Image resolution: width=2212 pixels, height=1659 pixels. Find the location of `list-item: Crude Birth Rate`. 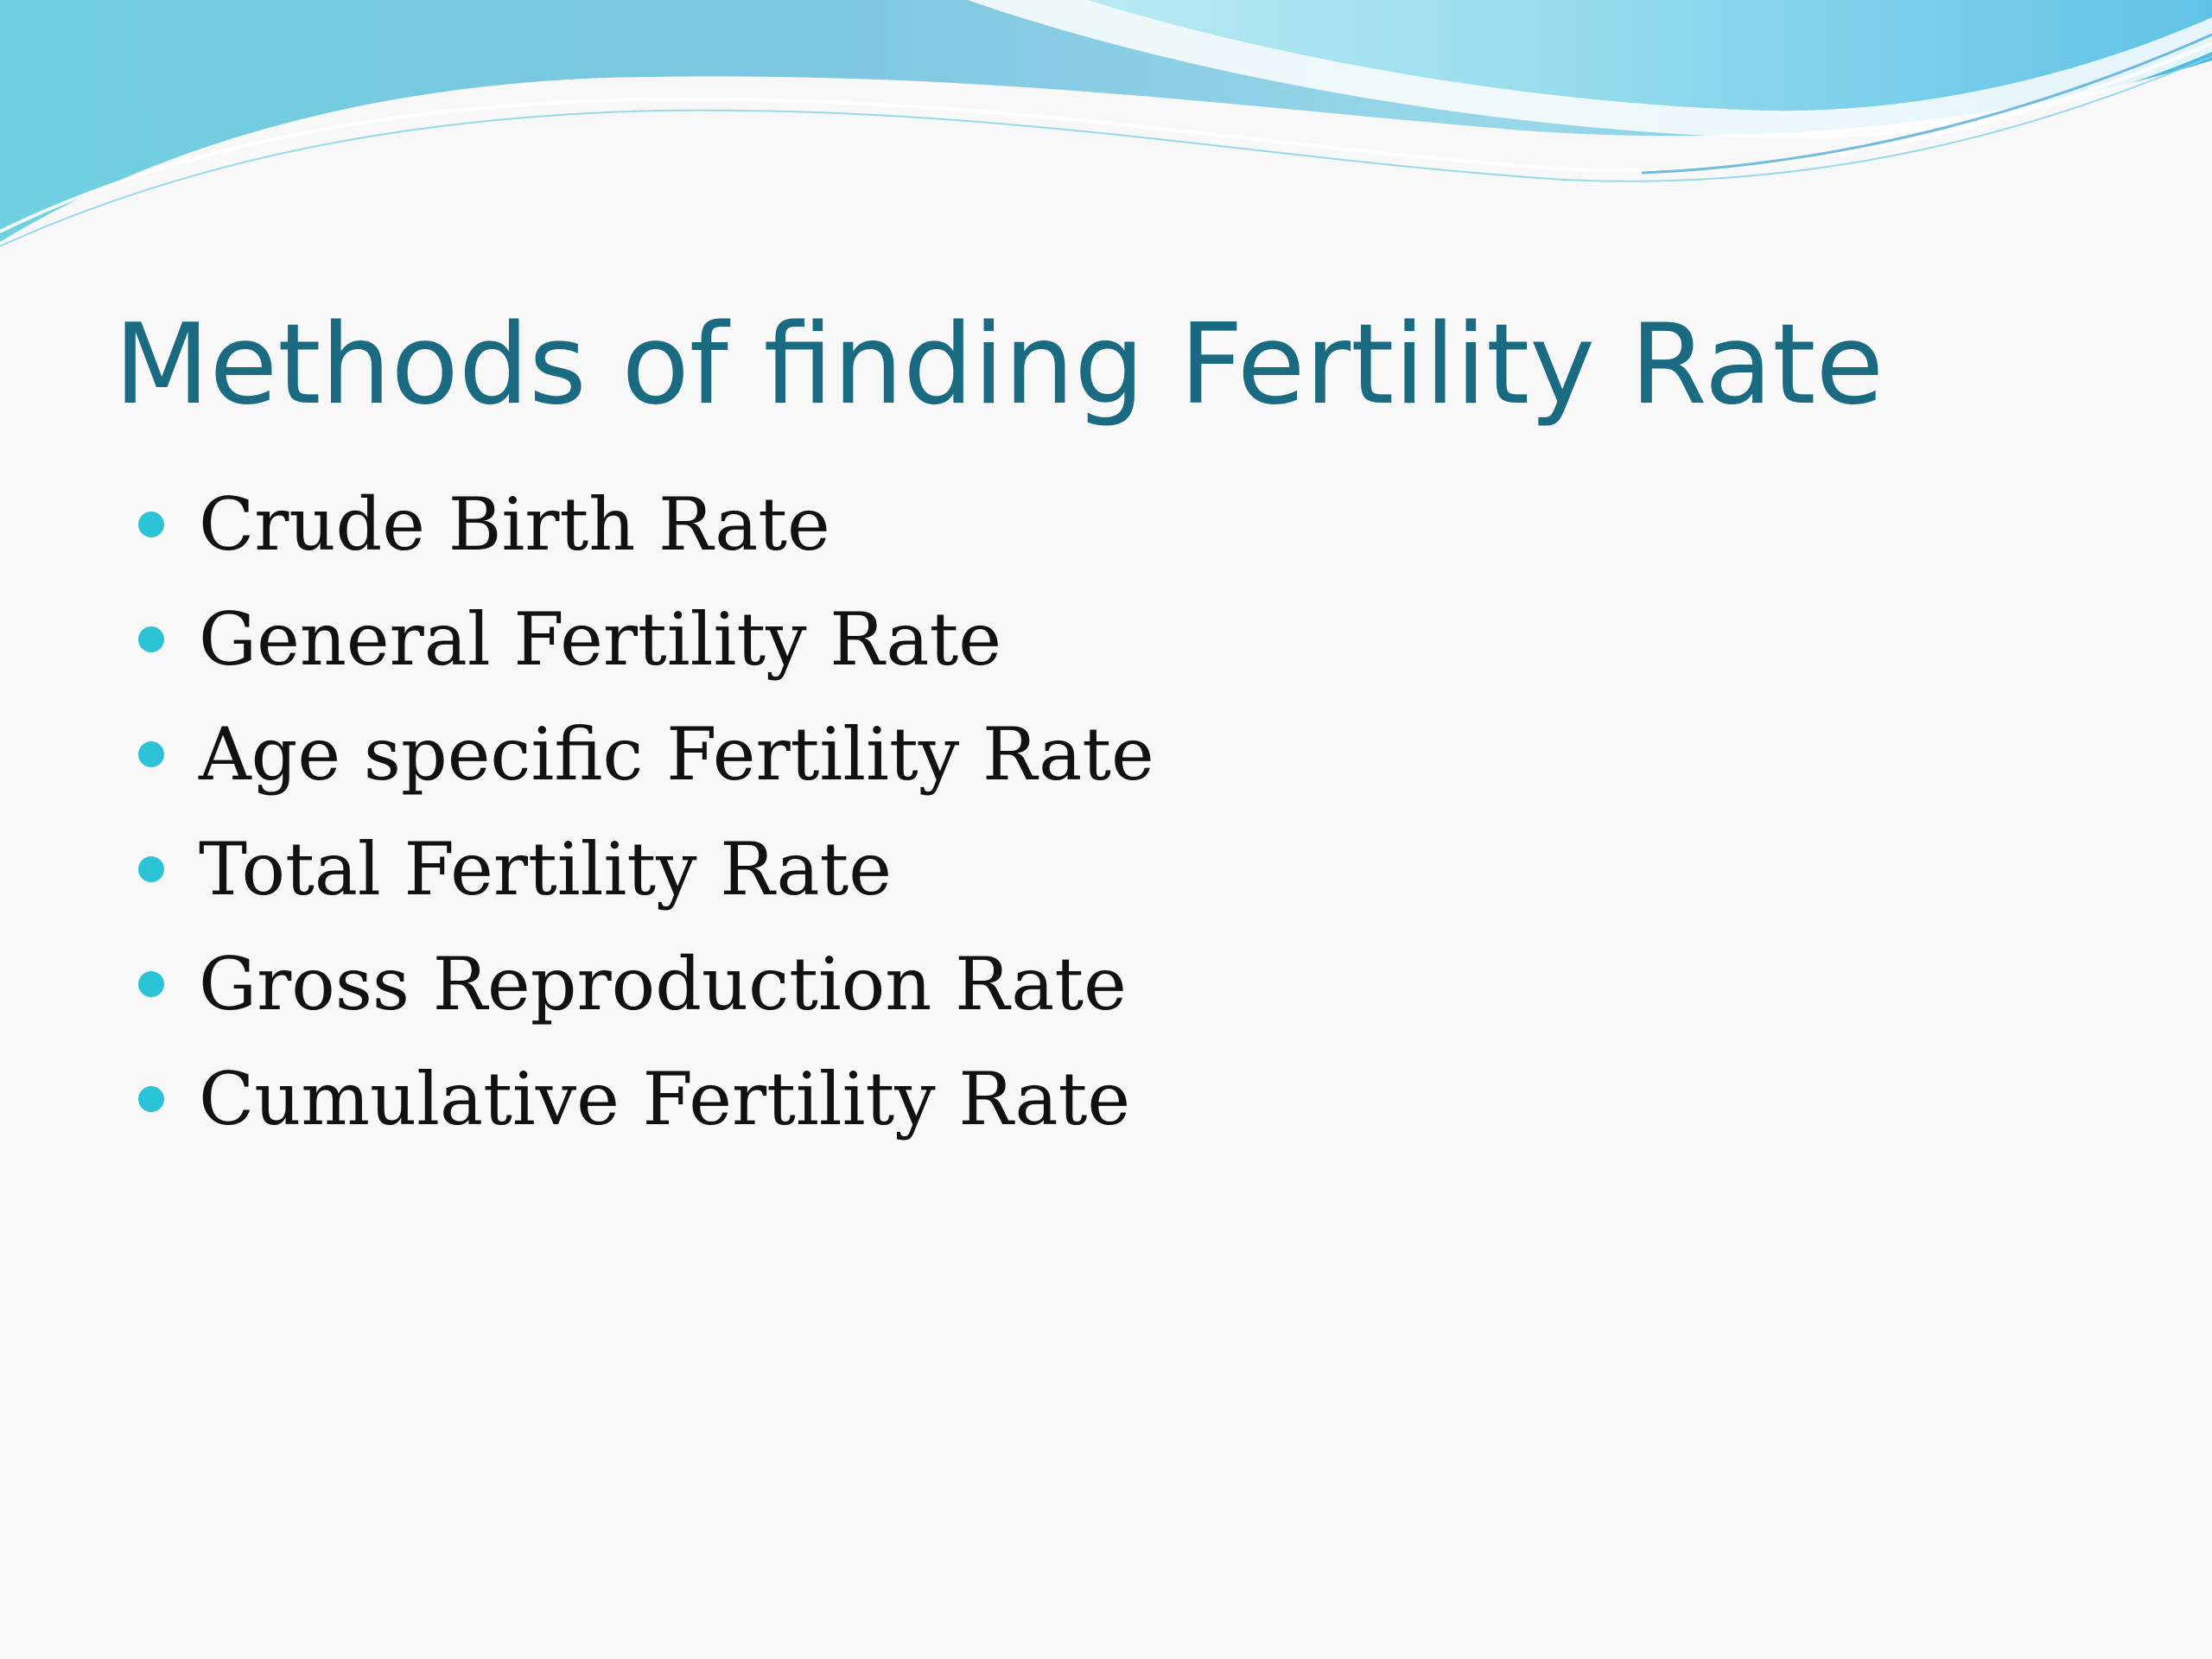

list-item: Crude Birth Rate is located at coordinates (646, 524).